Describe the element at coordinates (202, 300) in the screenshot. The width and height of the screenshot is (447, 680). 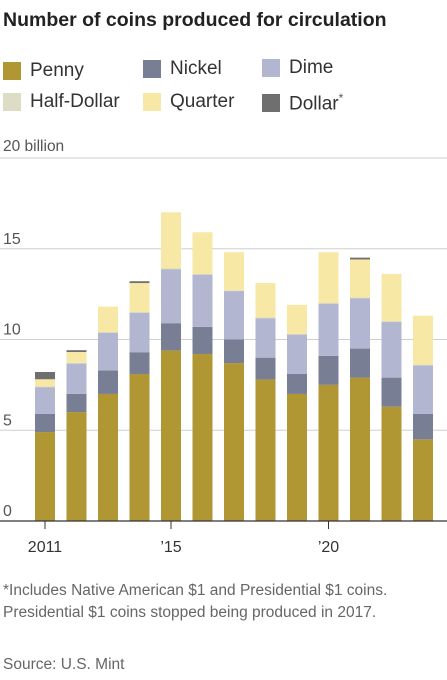
I see `bar-dime-2016` at that location.